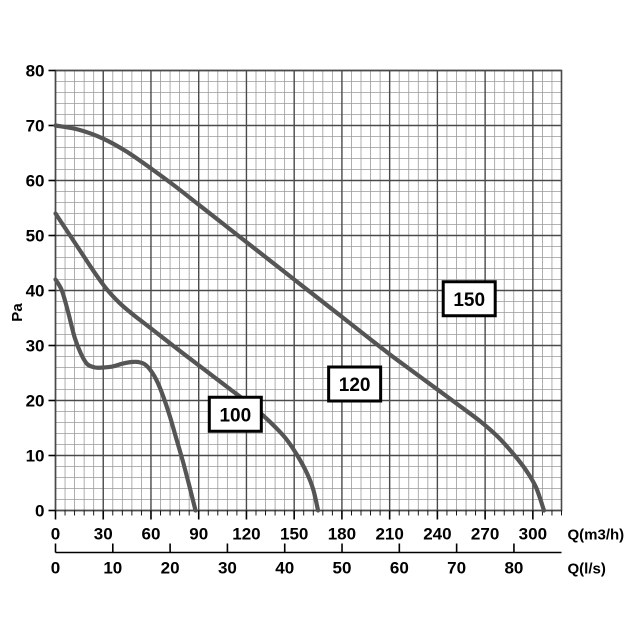  Describe the element at coordinates (35, 181) in the screenshot. I see `y-tick-label: 60` at that location.